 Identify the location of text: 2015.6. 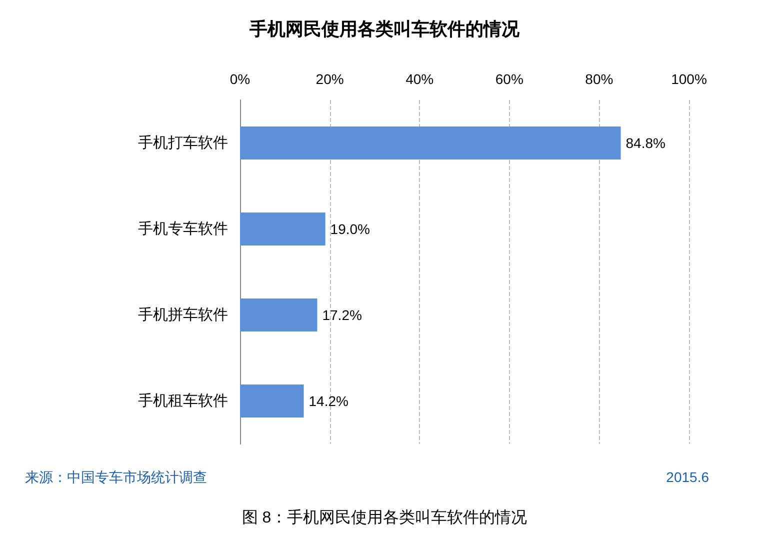
(688, 477).